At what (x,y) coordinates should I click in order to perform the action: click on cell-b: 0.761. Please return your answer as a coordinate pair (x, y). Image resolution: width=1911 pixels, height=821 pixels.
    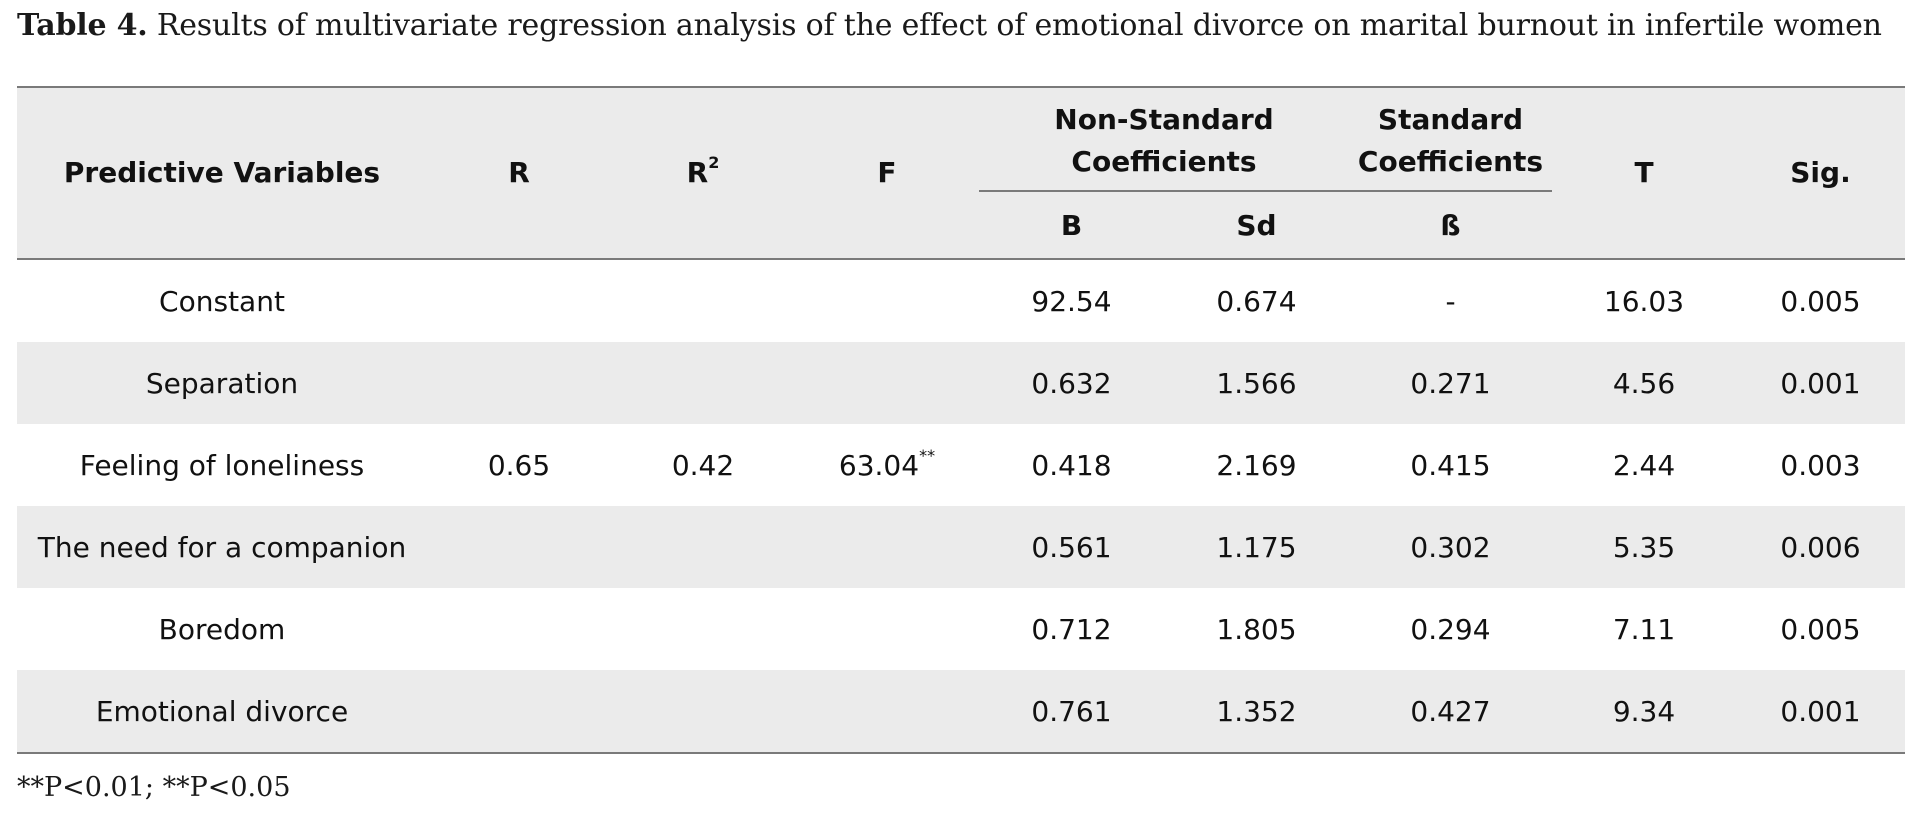
    Looking at the image, I should click on (1071, 711).